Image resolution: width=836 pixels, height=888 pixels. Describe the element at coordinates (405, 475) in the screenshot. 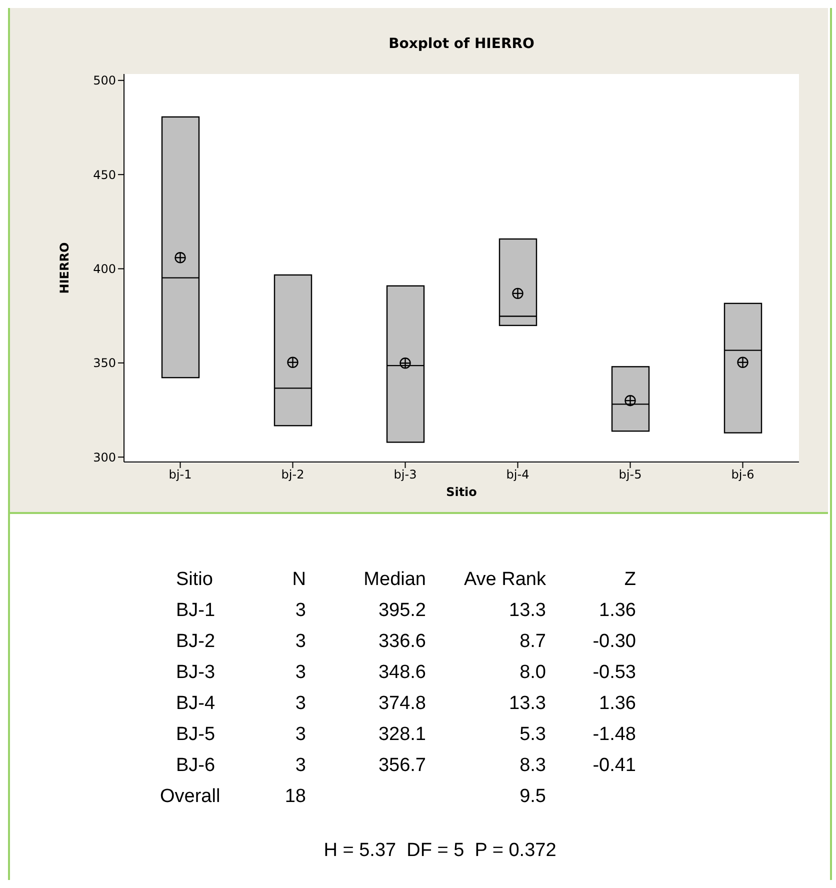

I see `x-tick-label: bj-3` at that location.